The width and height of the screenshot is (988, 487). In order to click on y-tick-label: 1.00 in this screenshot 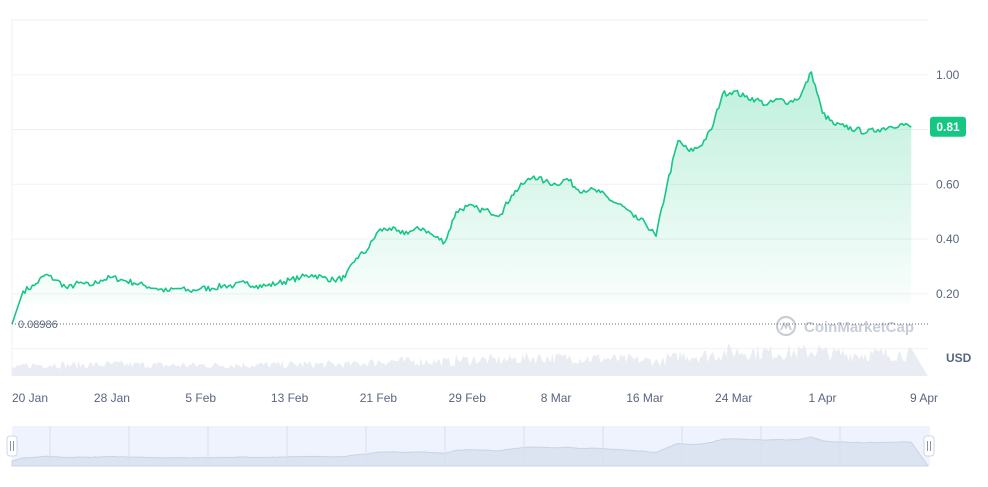, I will do `click(948, 75)`.